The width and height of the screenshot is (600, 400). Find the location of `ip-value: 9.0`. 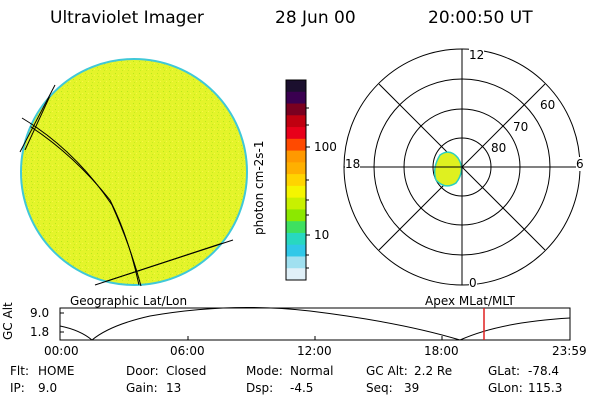

ip-value: 9.0 is located at coordinates (48, 388).